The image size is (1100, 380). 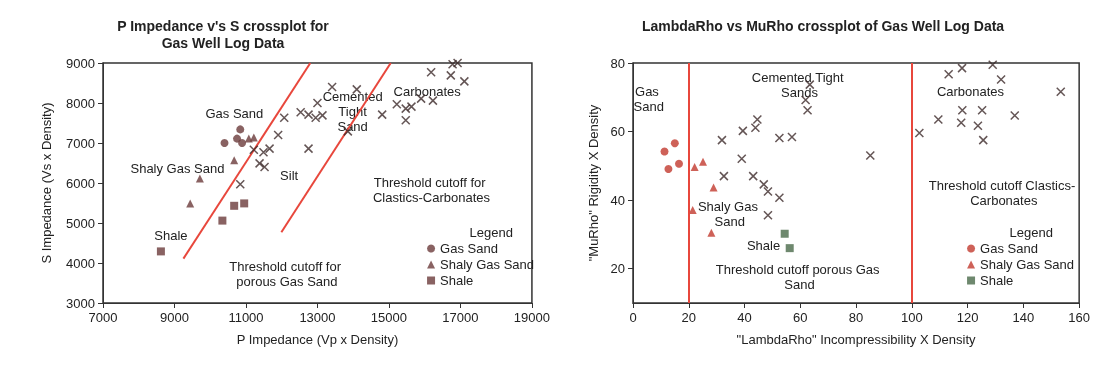 I want to click on x-tick-label: 15000, so click(x=389, y=317).